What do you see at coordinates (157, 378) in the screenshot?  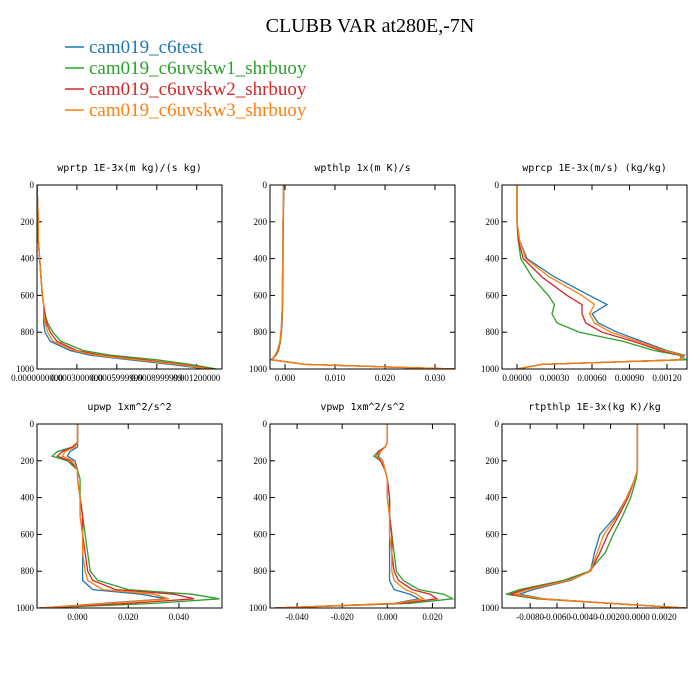 I see `x-tick-label: 0.0008999999` at bounding box center [157, 378].